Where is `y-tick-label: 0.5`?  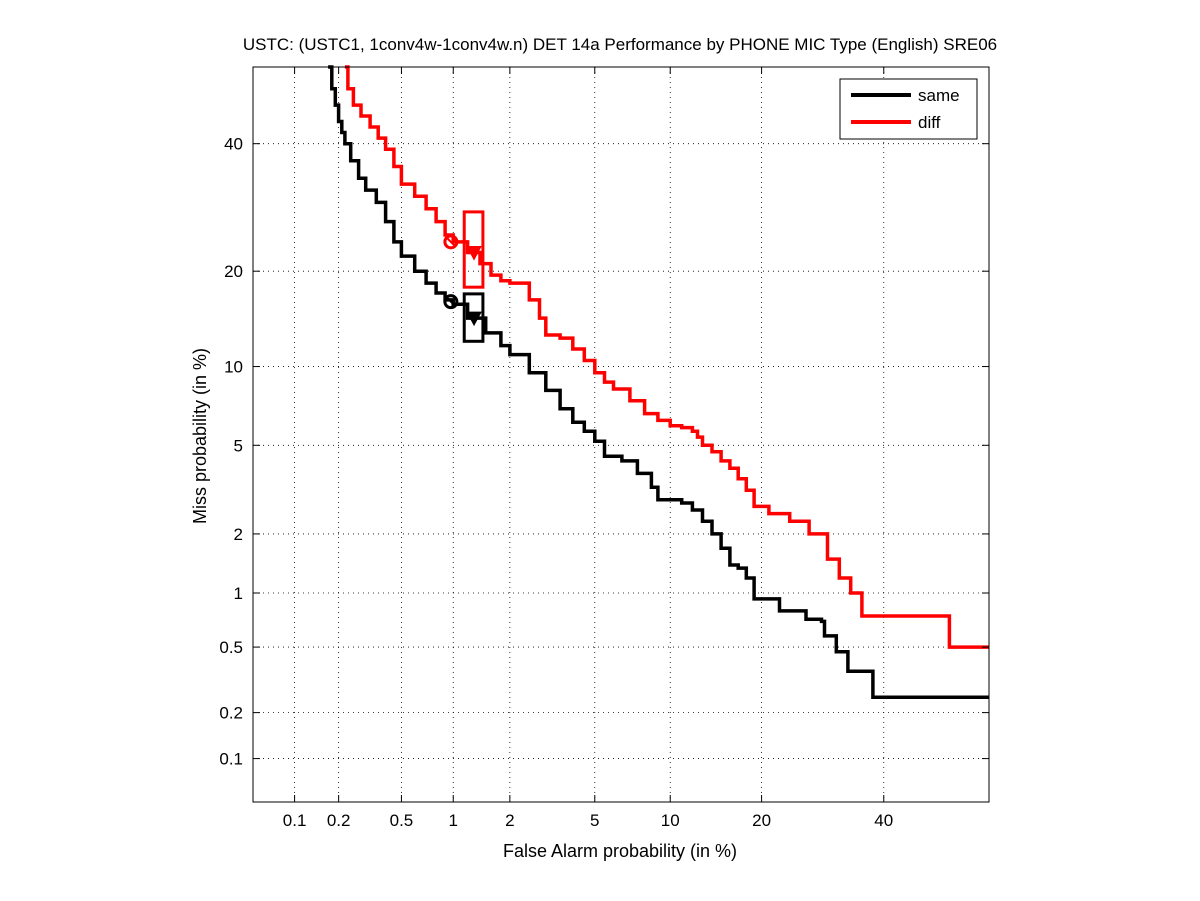
y-tick-label: 0.5 is located at coordinates (231, 647).